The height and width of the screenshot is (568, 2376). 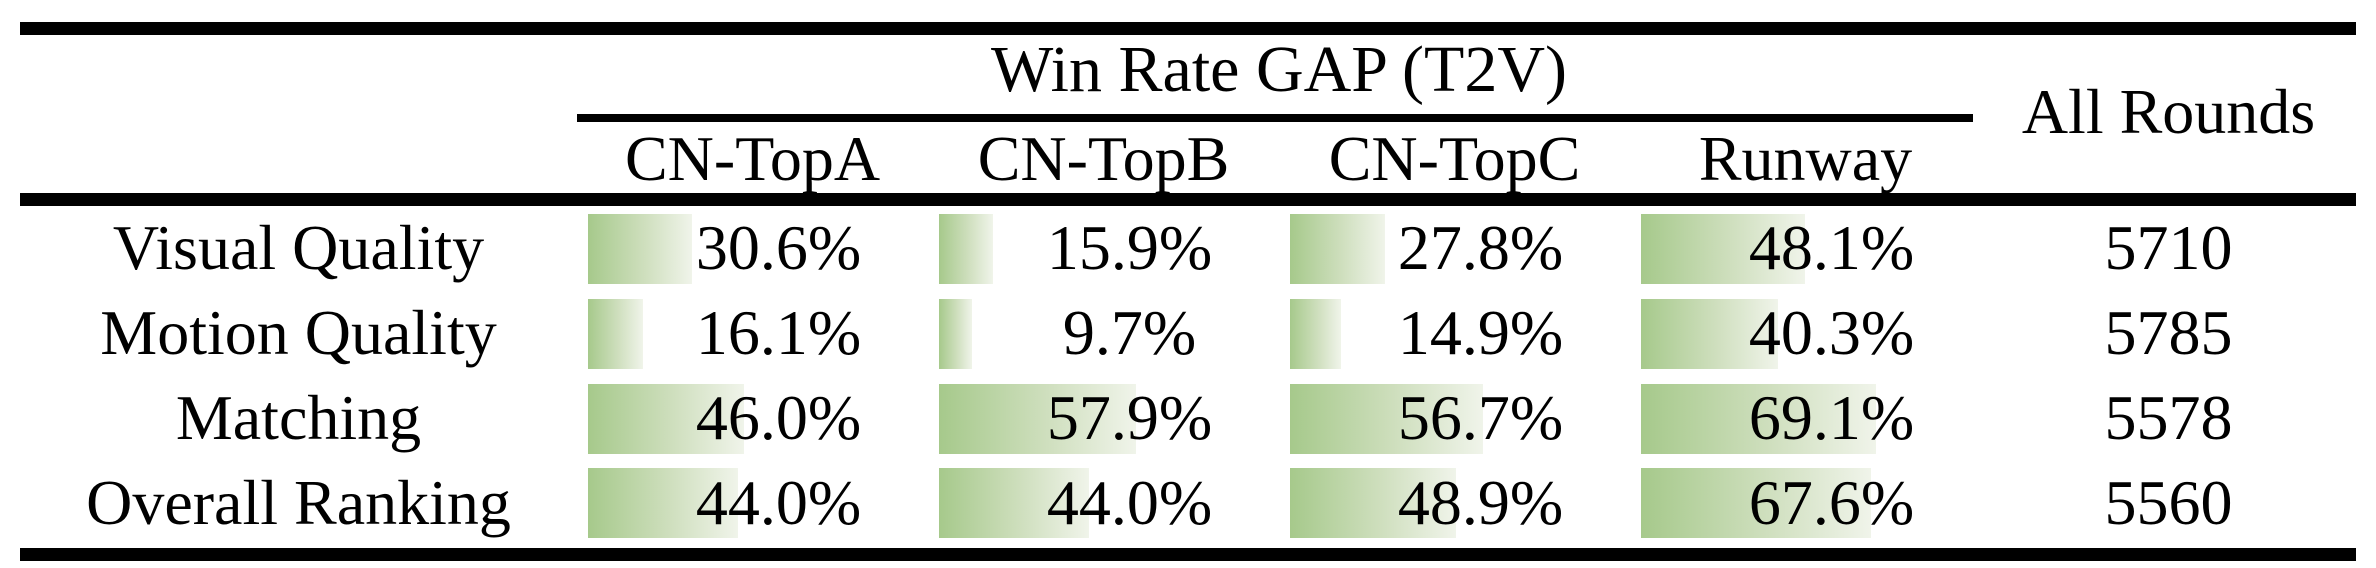 What do you see at coordinates (1279, 158) in the screenshot?
I see `column-header-row: CN-TopA CN-TopB CN-TopC Runway` at bounding box center [1279, 158].